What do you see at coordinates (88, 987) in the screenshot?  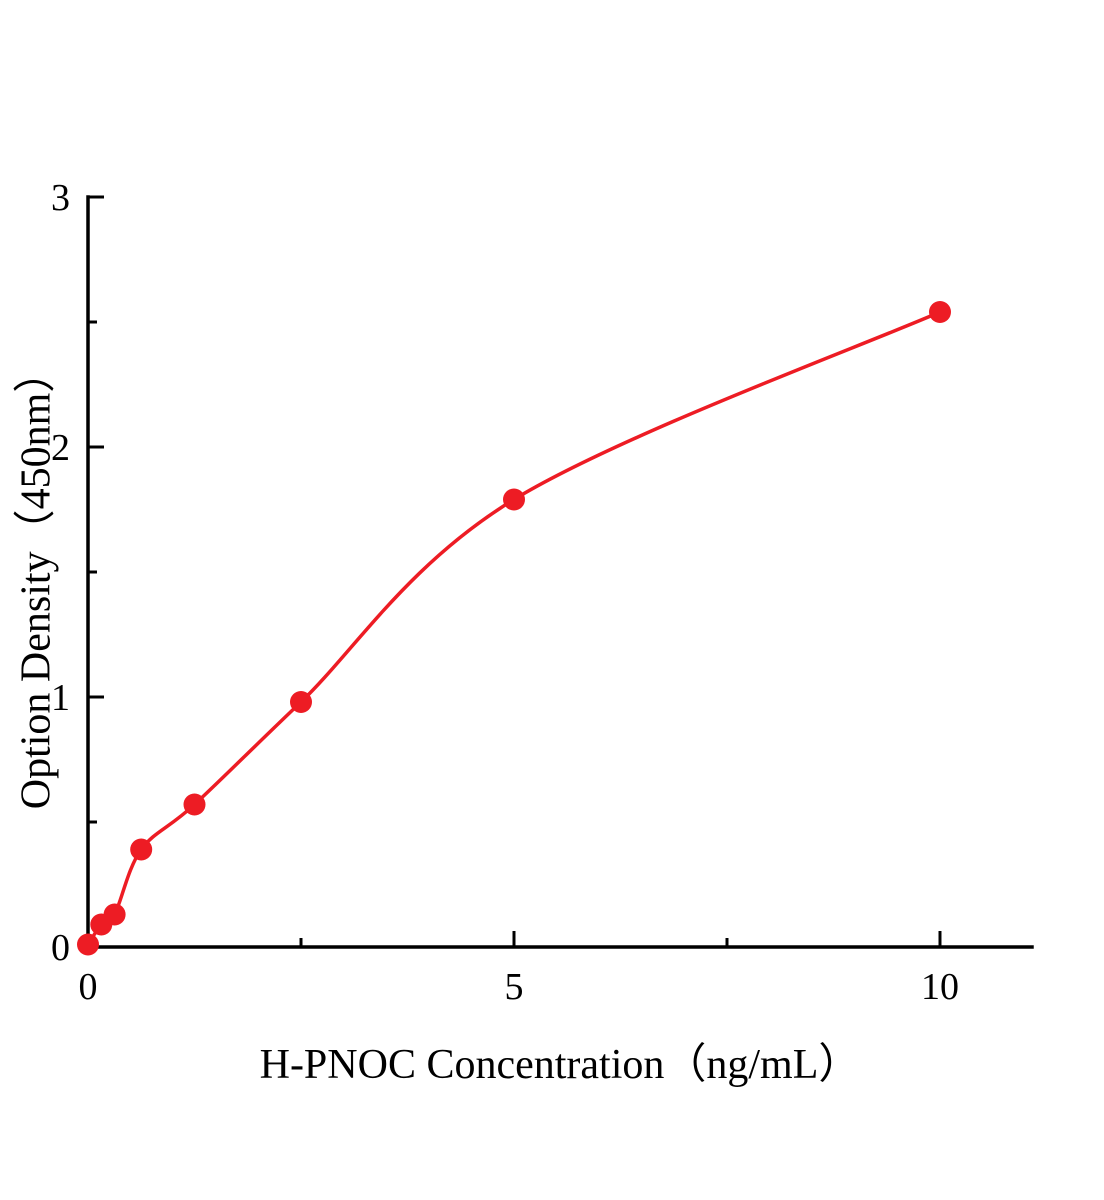 I see `x-tick-label: 0` at bounding box center [88, 987].